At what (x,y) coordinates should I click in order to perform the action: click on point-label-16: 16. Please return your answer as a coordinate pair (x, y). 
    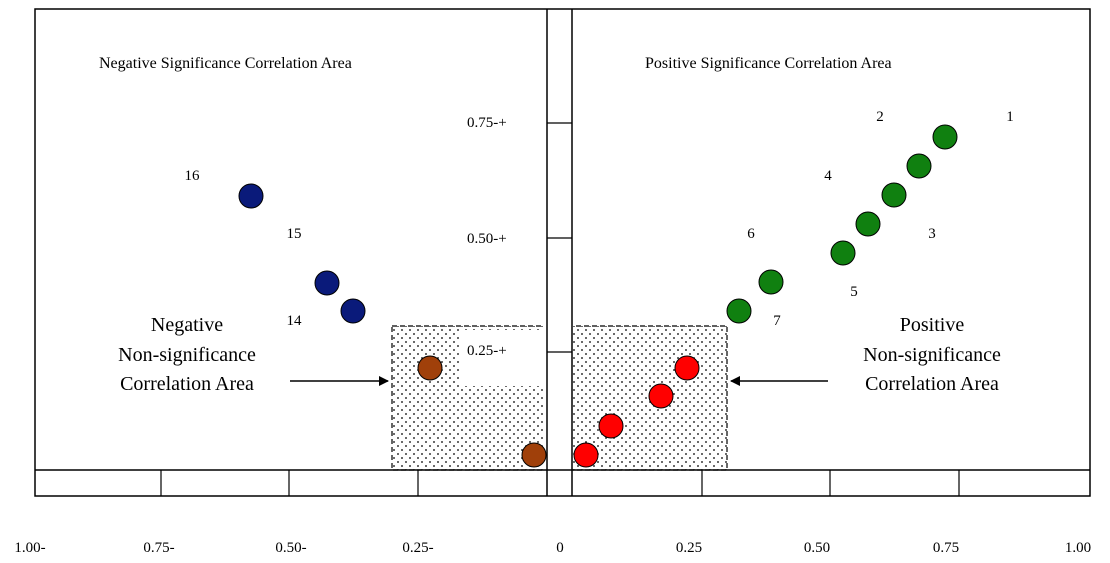
    Looking at the image, I should click on (193, 176).